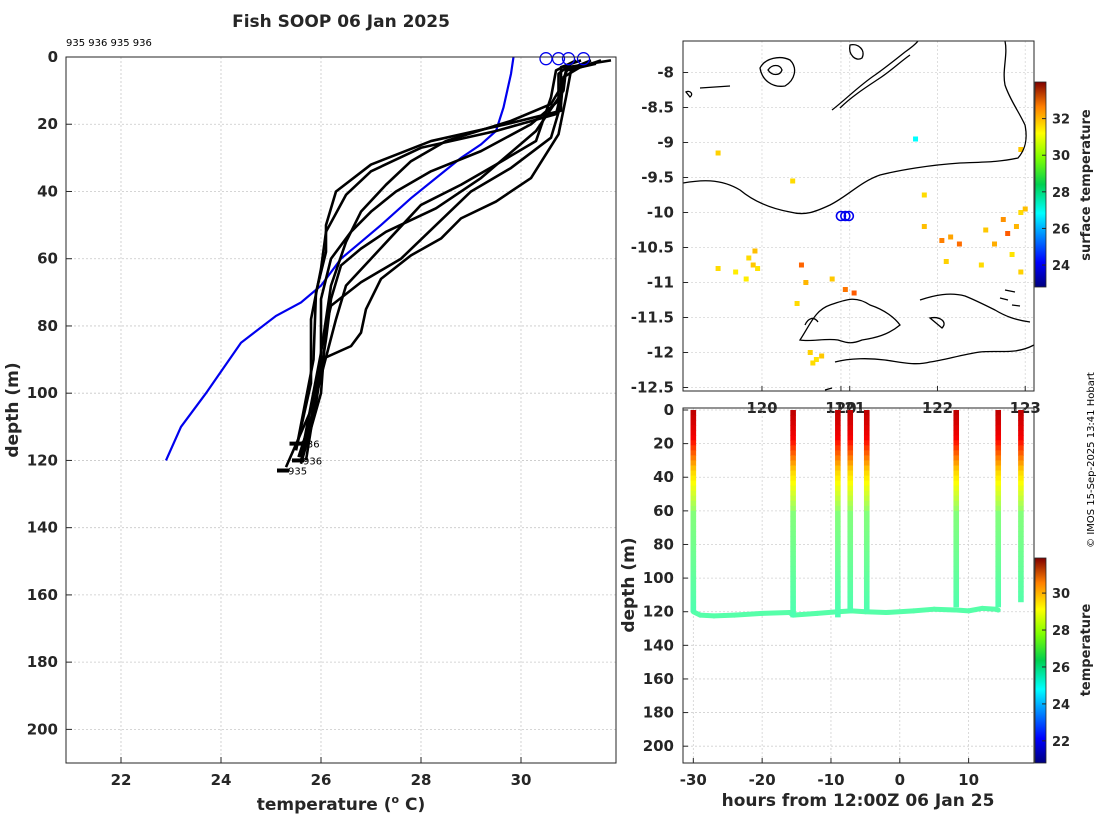  I want to click on map-y-tick-label: -10.5, so click(652, 248).